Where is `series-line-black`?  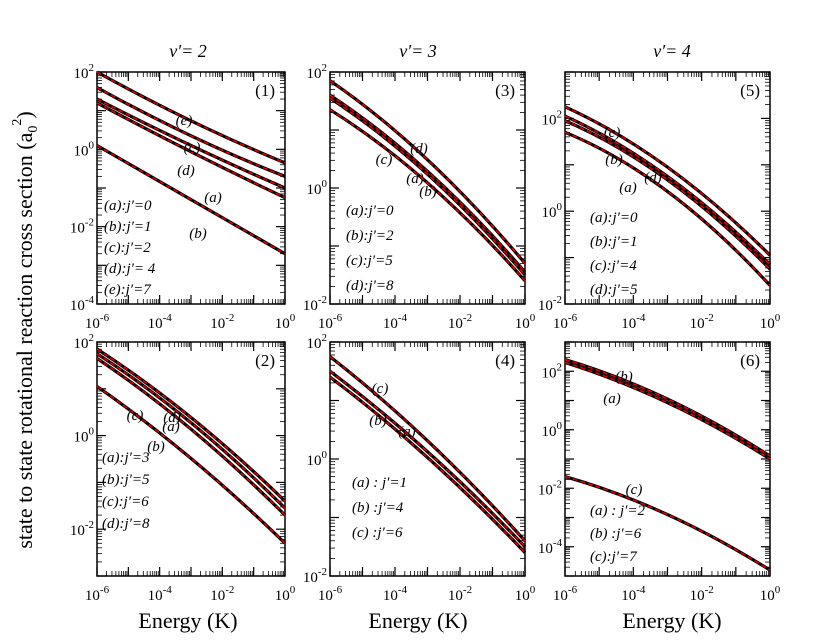
series-line-black is located at coordinates (667, 410).